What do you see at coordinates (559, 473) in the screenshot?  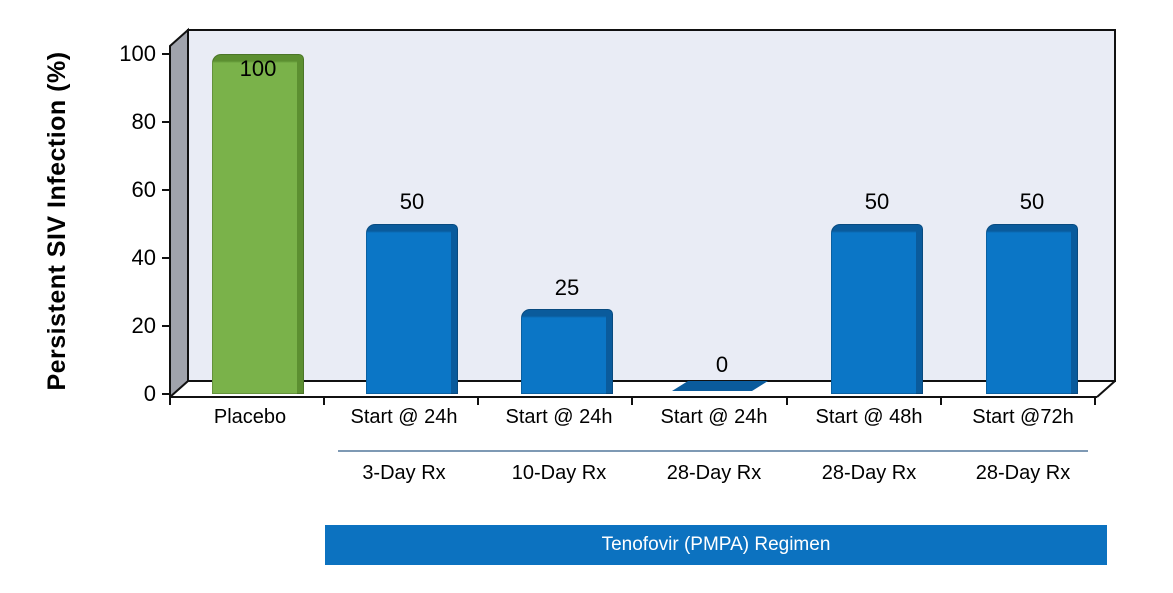 I see `x-sub-label: 10-Day Rx` at bounding box center [559, 473].